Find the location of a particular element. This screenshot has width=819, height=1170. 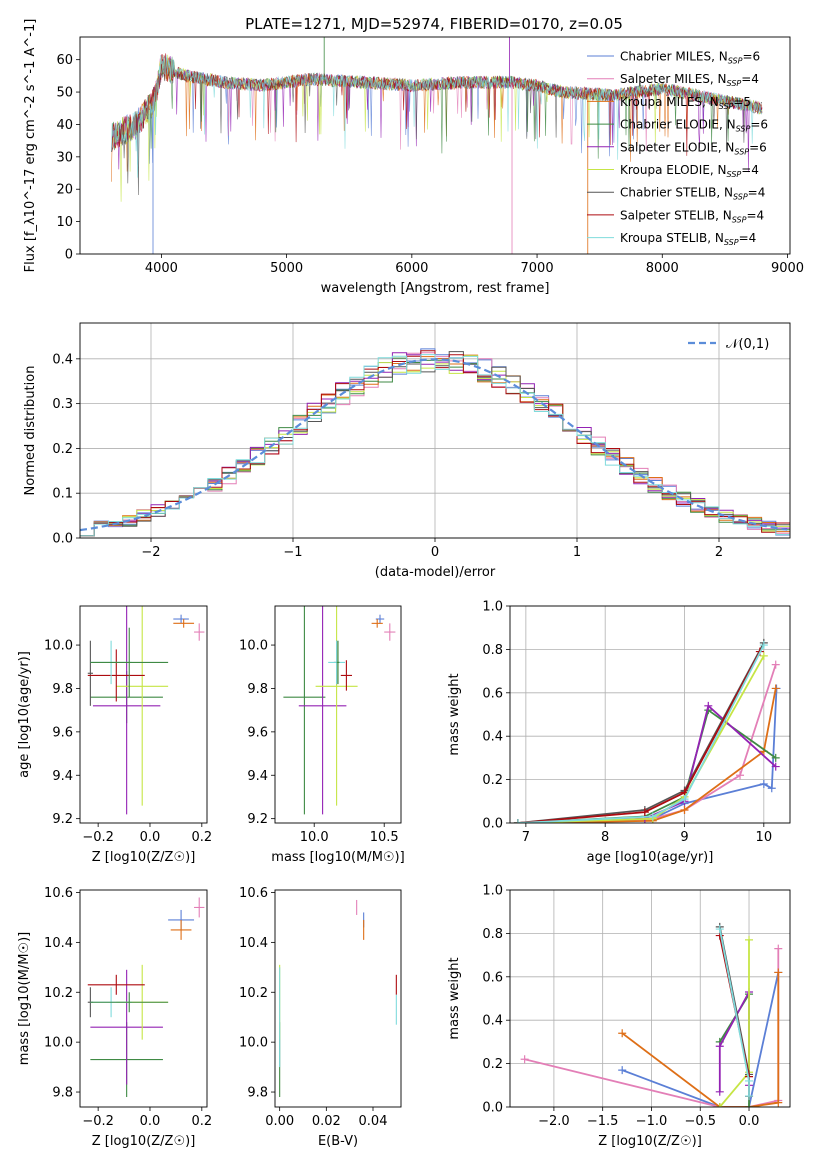

x-tick-label: −0.2 is located at coordinates (98, 1121).